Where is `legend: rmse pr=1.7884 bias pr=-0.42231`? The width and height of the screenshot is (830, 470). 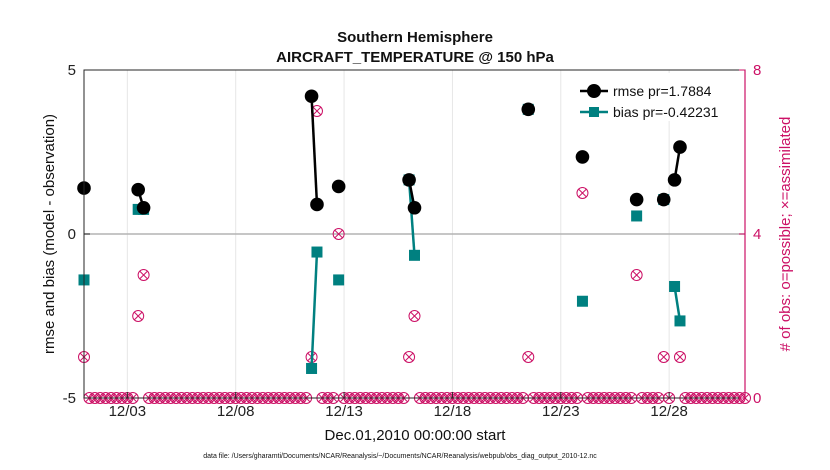 legend: rmse pr=1.7884 bias pr=-0.42231 is located at coordinates (658, 97).